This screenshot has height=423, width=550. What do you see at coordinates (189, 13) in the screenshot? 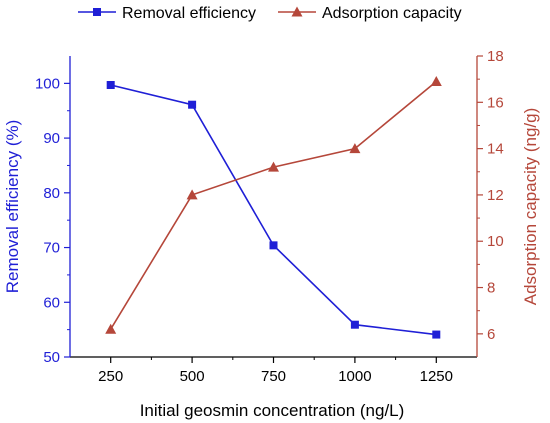
I see `legend-label: Removal efficiency` at bounding box center [189, 13].